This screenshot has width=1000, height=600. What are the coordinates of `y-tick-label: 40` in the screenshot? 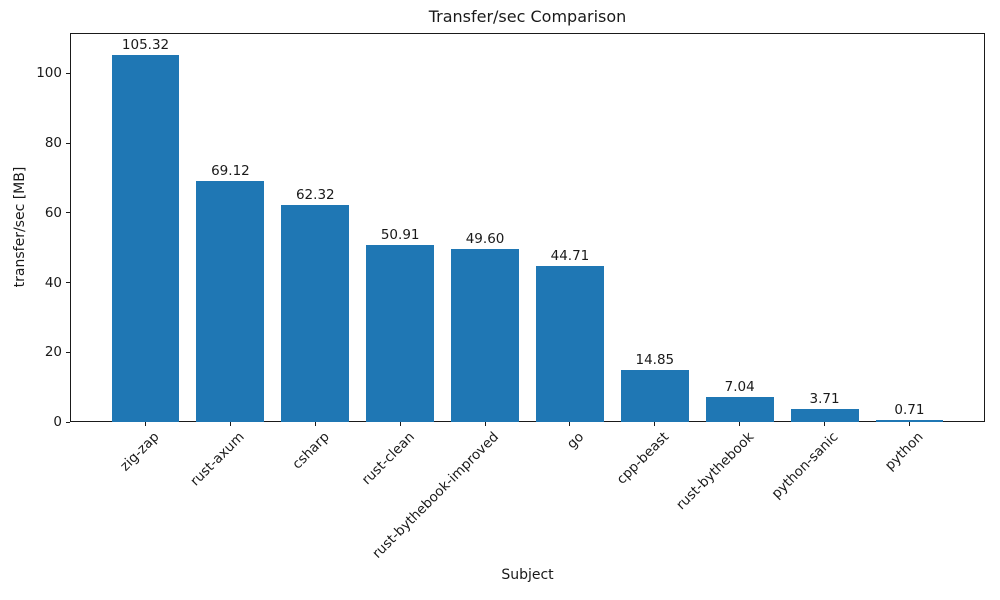 It's located at (53, 282).